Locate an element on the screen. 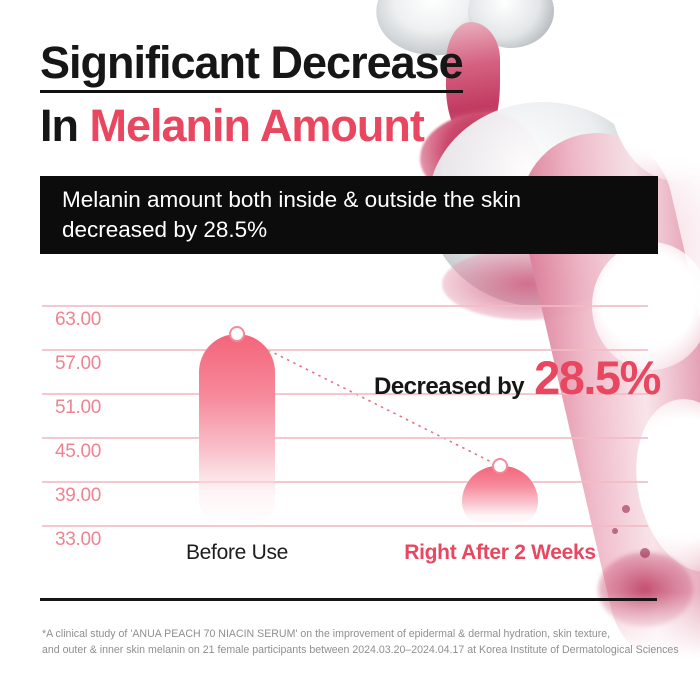 This screenshot has width=700, height=700. decrease-value: 28.5% is located at coordinates (597, 377).